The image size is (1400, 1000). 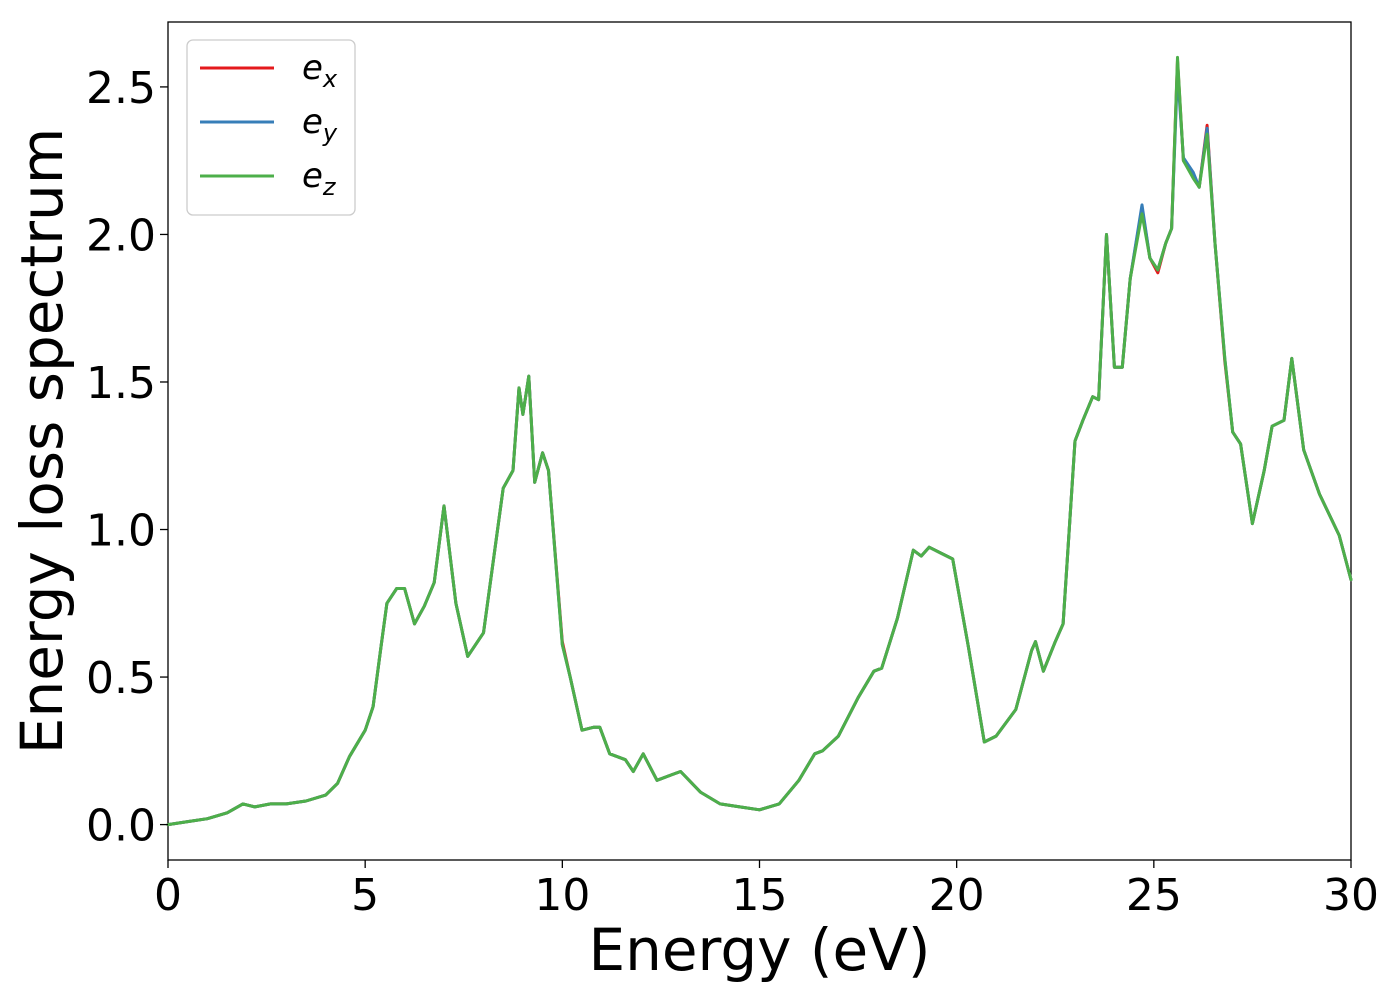 What do you see at coordinates (319, 178) in the screenshot?
I see `legend-label: ez` at bounding box center [319, 178].